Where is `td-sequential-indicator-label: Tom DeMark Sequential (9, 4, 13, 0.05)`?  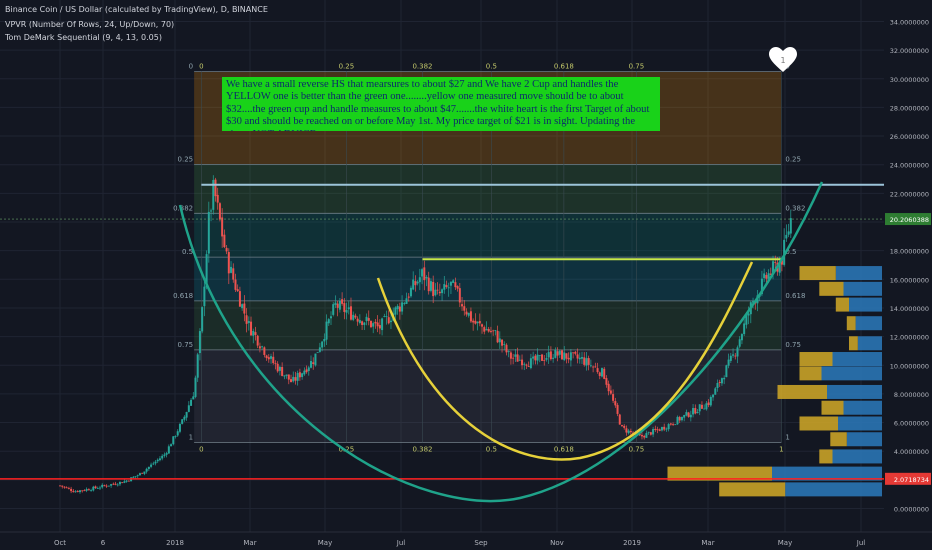
td-sequential-indicator-label: Tom DeMark Sequential (9, 4, 13, 0.05) is located at coordinates (83, 37).